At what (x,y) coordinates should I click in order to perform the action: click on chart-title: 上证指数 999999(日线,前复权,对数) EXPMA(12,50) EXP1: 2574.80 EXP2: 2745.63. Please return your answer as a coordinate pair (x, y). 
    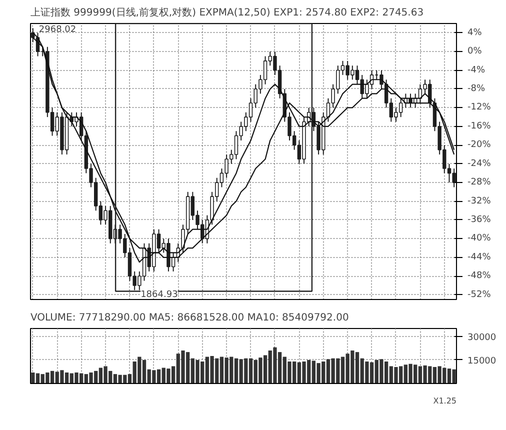
    Looking at the image, I should click on (227, 12).